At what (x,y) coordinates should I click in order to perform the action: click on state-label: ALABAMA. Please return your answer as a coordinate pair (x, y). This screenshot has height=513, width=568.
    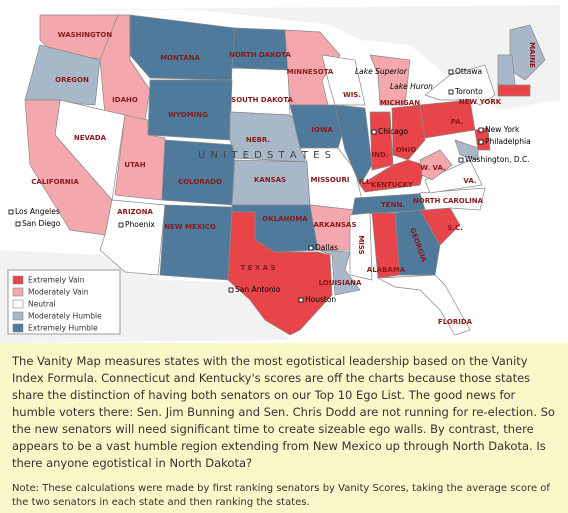
    Looking at the image, I should click on (386, 270).